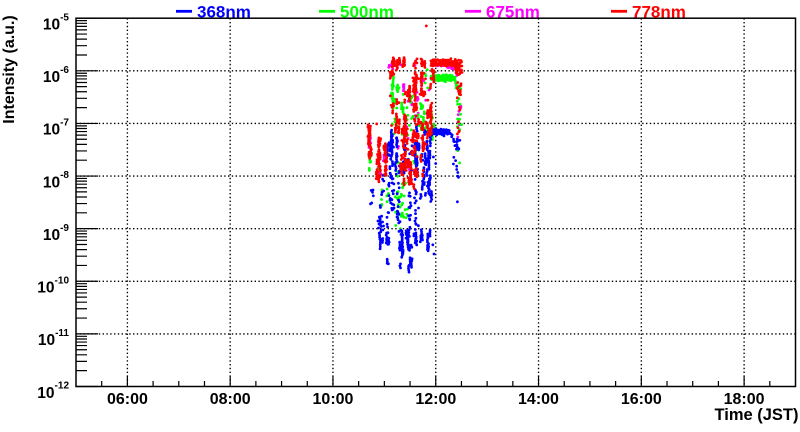 The width and height of the screenshot is (800, 432). I want to click on svg-text: 368nm, so click(224, 11).